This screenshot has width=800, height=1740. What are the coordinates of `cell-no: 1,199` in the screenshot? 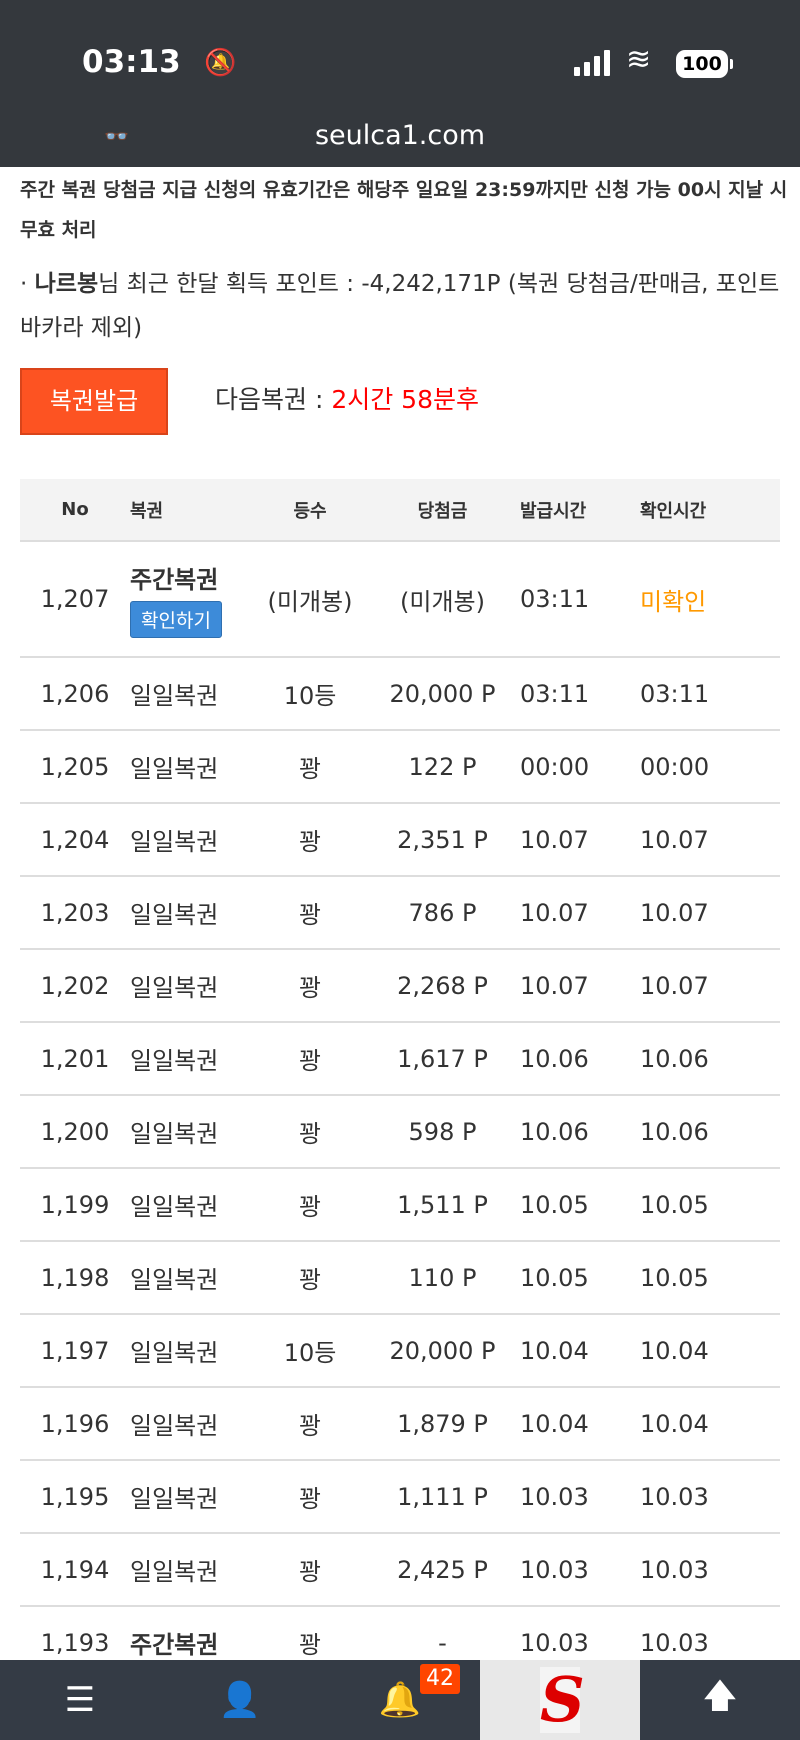 It's located at (75, 1205).